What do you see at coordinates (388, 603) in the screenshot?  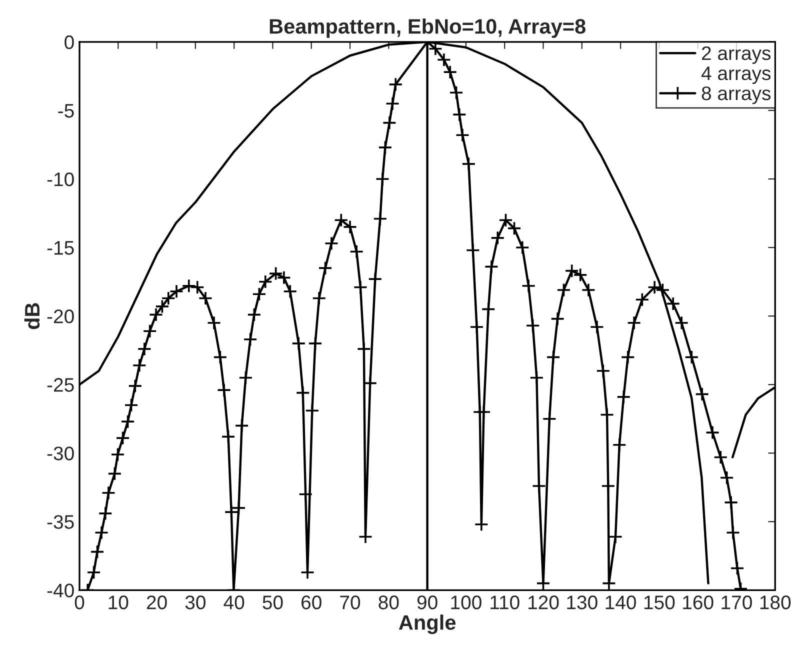 I see `x-tick-label: 80` at bounding box center [388, 603].